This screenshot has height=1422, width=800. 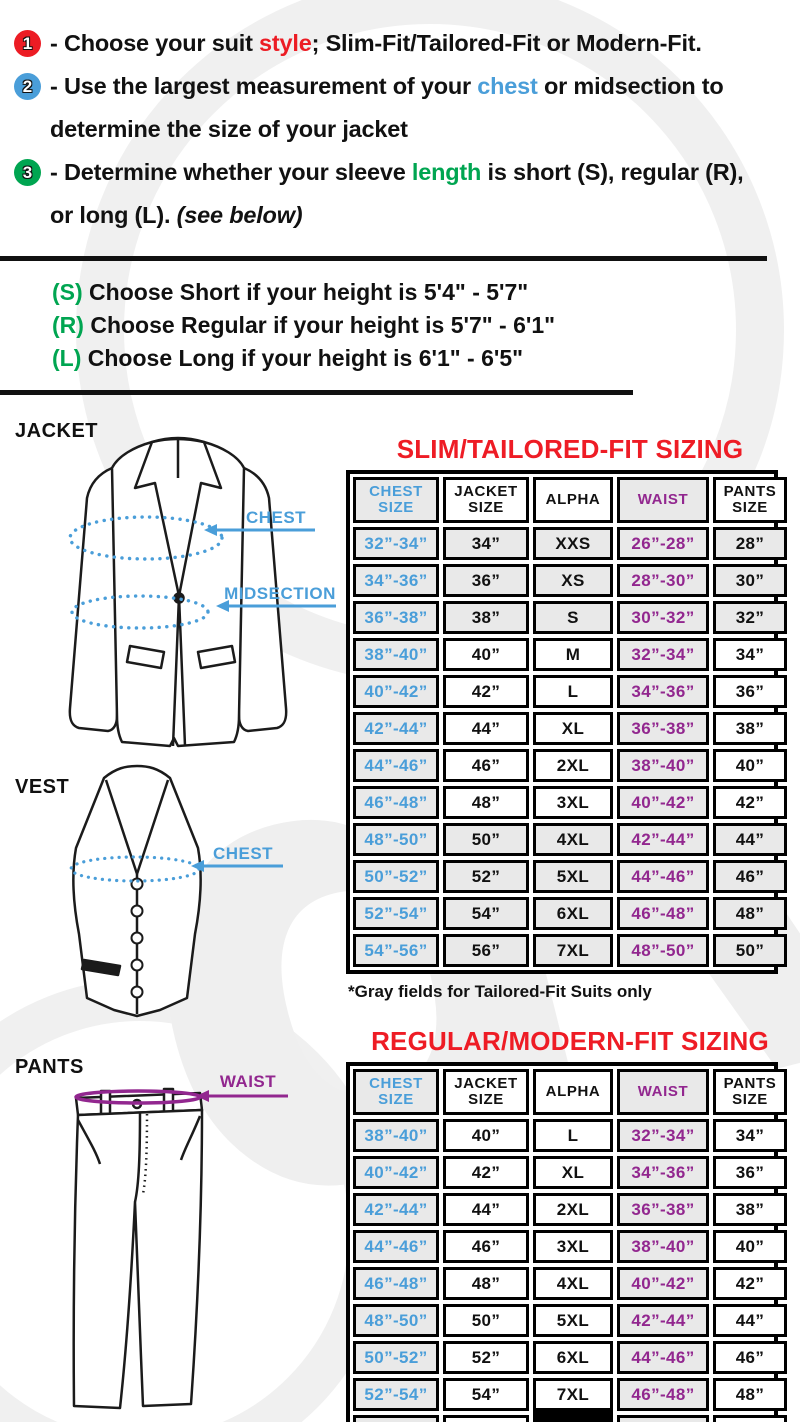 What do you see at coordinates (570, 449) in the screenshot?
I see `slim-fit-table-title: SLIM/TAILORED-FIT SIZING` at bounding box center [570, 449].